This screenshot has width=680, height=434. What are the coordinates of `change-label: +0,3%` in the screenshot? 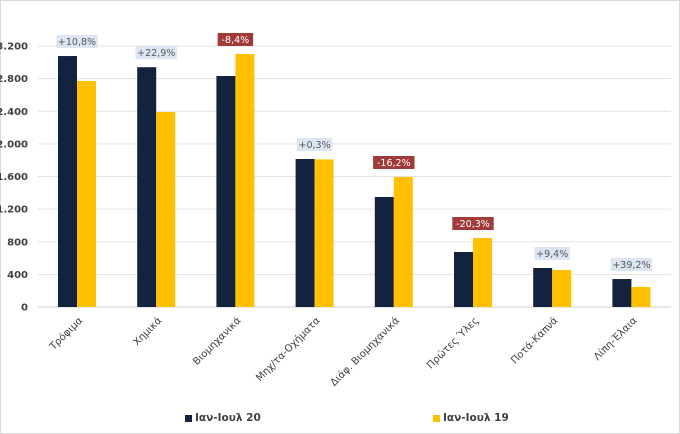 It's located at (315, 145).